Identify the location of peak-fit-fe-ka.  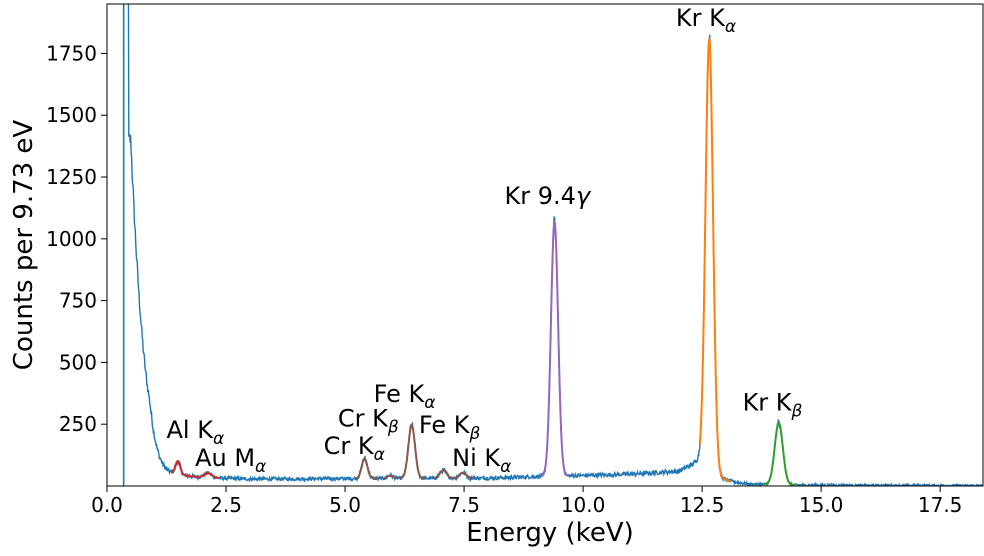
(412, 452).